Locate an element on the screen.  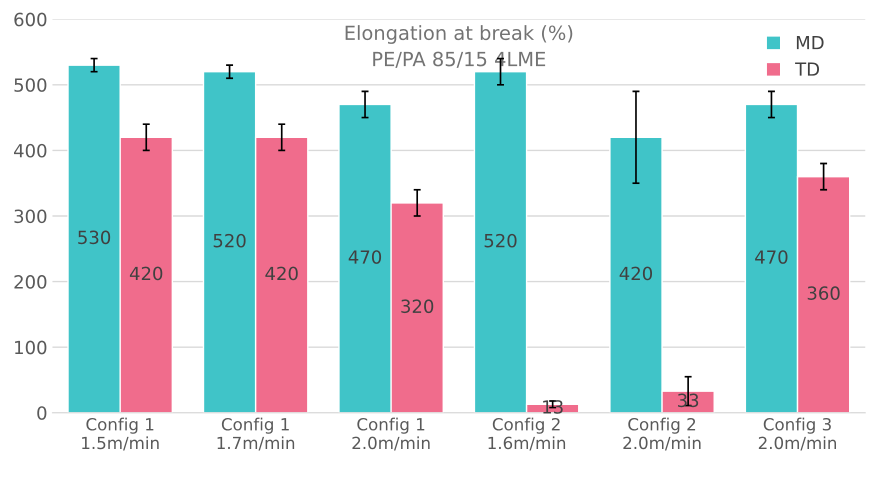
y-tick-label: 0 is located at coordinates (41, 413).